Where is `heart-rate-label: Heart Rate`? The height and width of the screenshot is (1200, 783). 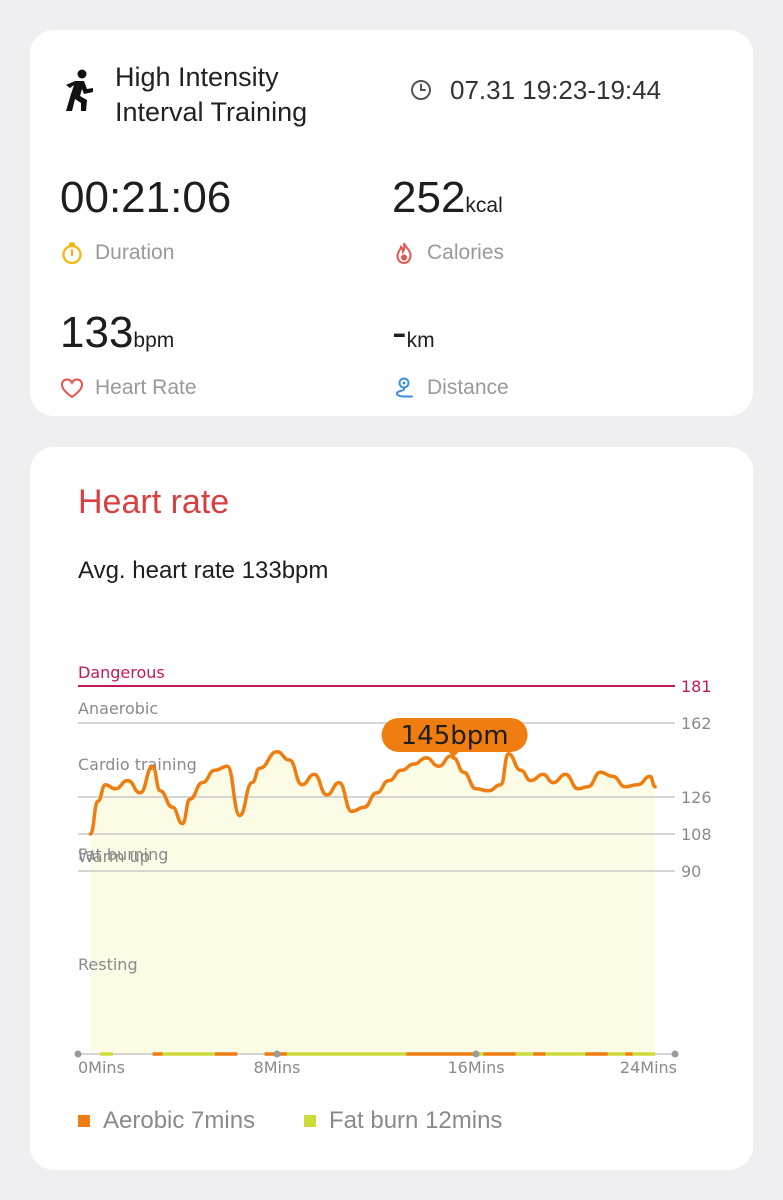
heart-rate-label: Heart Rate is located at coordinates (146, 387).